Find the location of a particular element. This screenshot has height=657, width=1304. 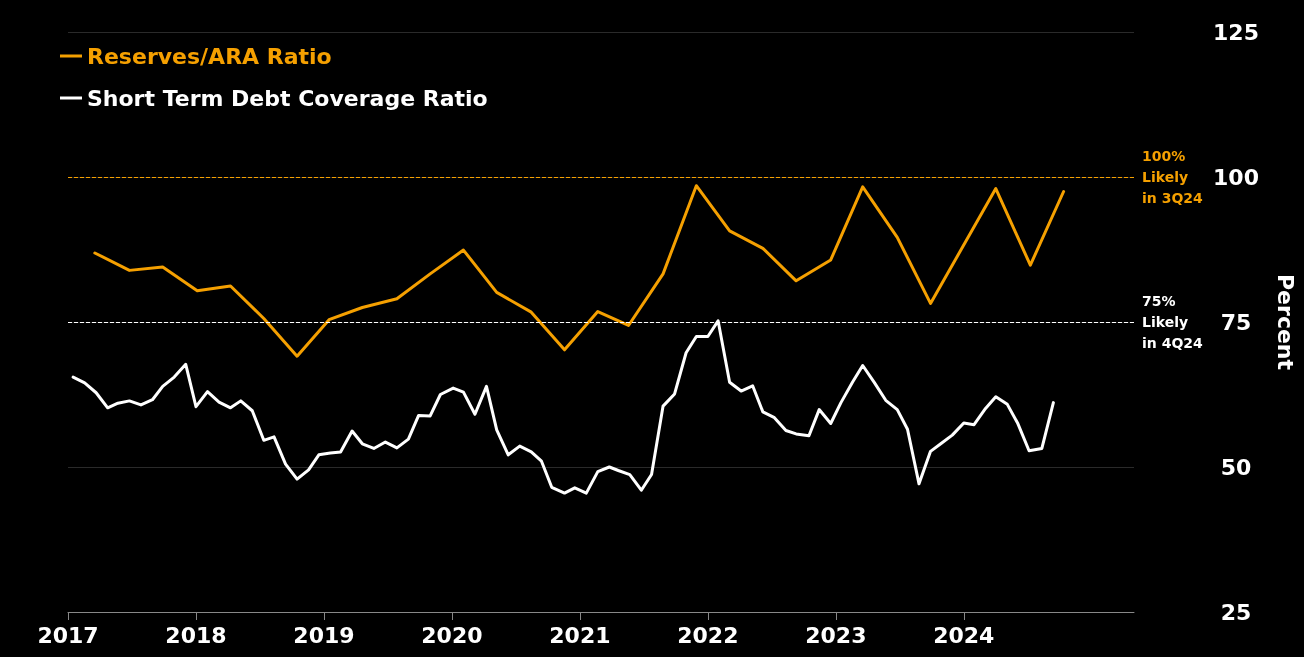

x-tick-label: 2018 is located at coordinates (196, 635).